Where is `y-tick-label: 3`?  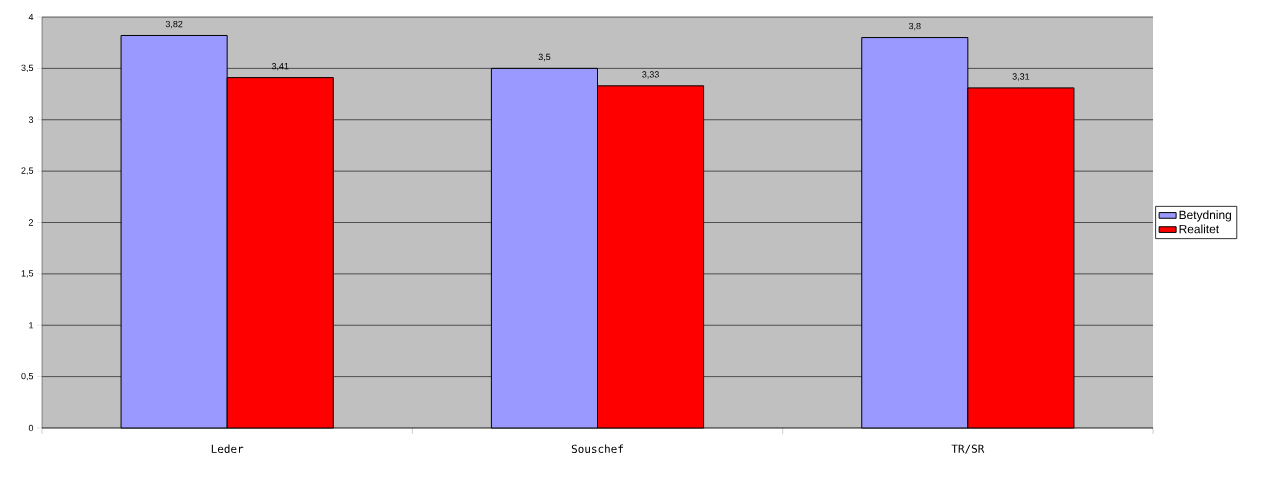 y-tick-label: 3 is located at coordinates (31, 119).